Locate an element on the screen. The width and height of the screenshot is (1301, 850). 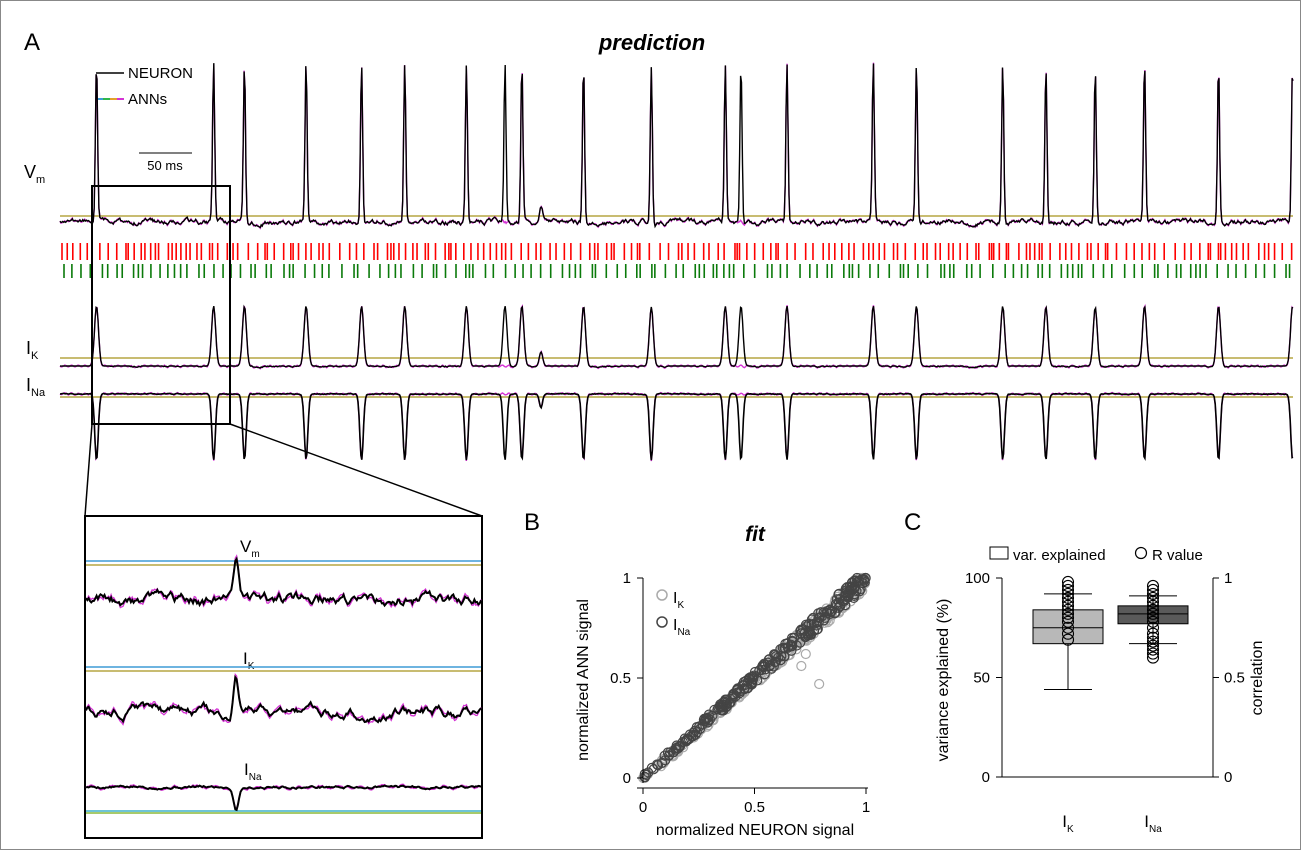
ik-neuron-trace is located at coordinates (676, 336).